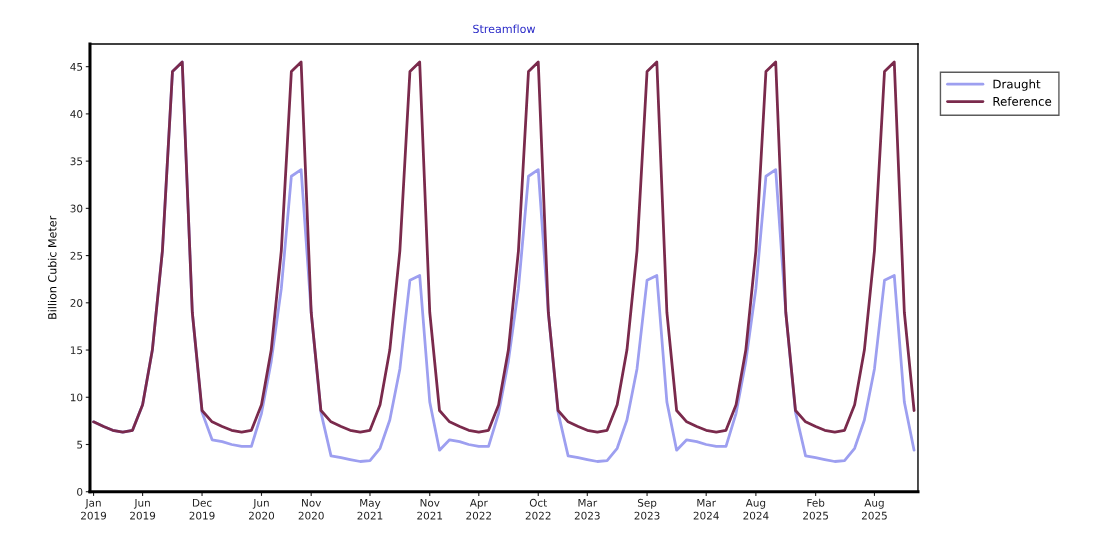 This screenshot has width=1104, height=552. What do you see at coordinates (874, 509) in the screenshot?
I see `x-tick-label: Aug 2025` at bounding box center [874, 509].